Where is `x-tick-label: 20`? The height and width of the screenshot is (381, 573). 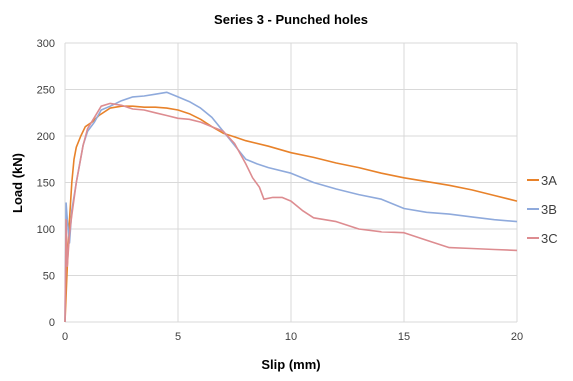
x-tick-label: 20 is located at coordinates (517, 337).